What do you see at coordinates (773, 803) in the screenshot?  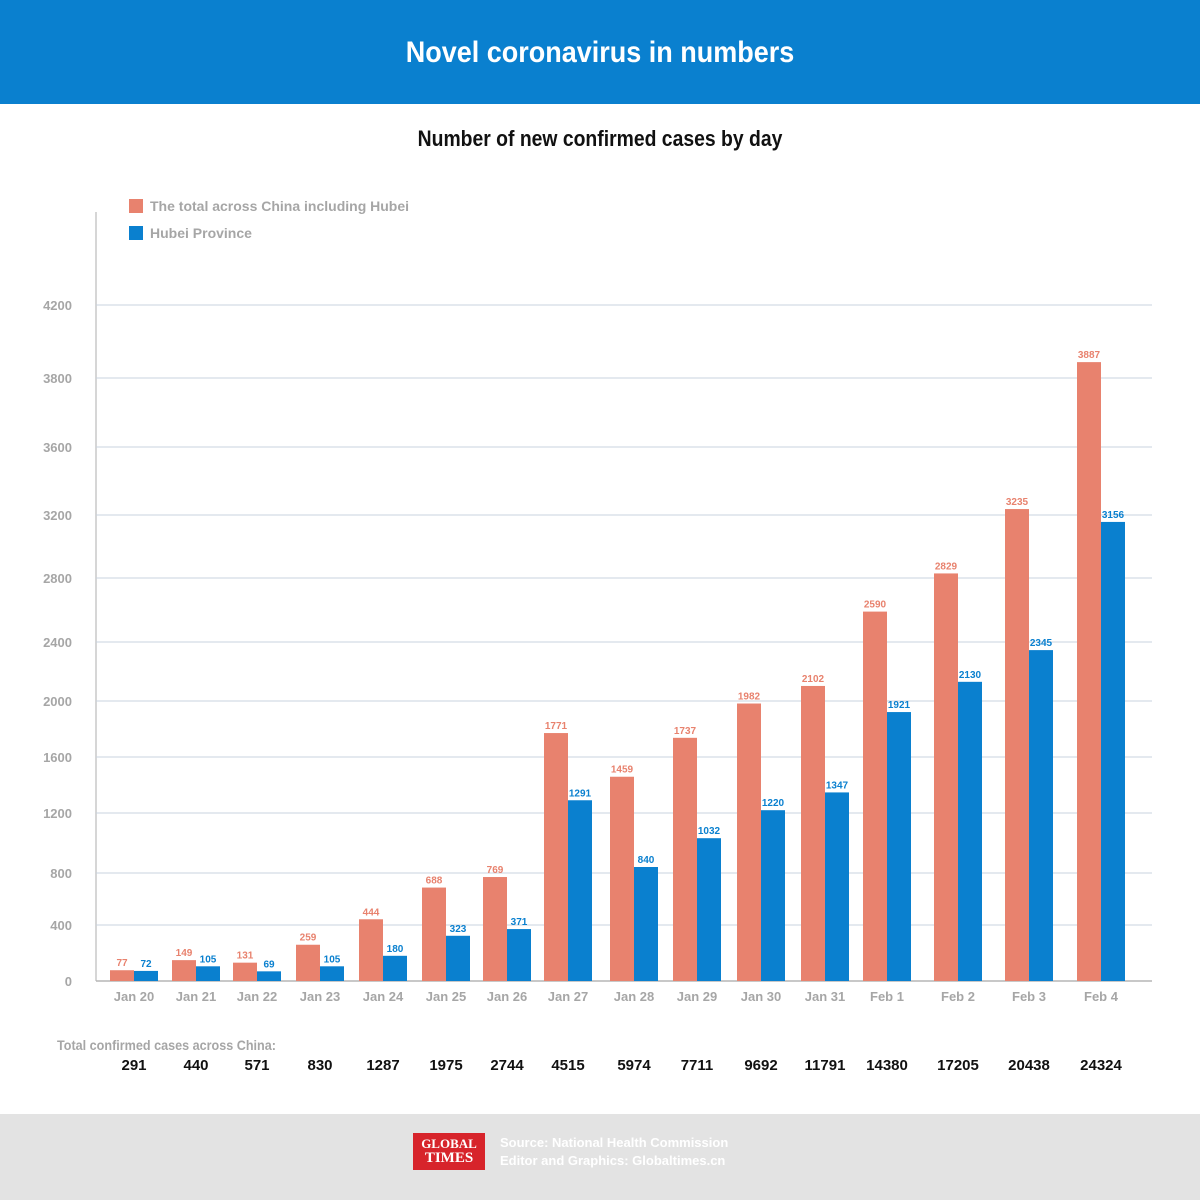 I see `data-label: 1220` at bounding box center [773, 803].